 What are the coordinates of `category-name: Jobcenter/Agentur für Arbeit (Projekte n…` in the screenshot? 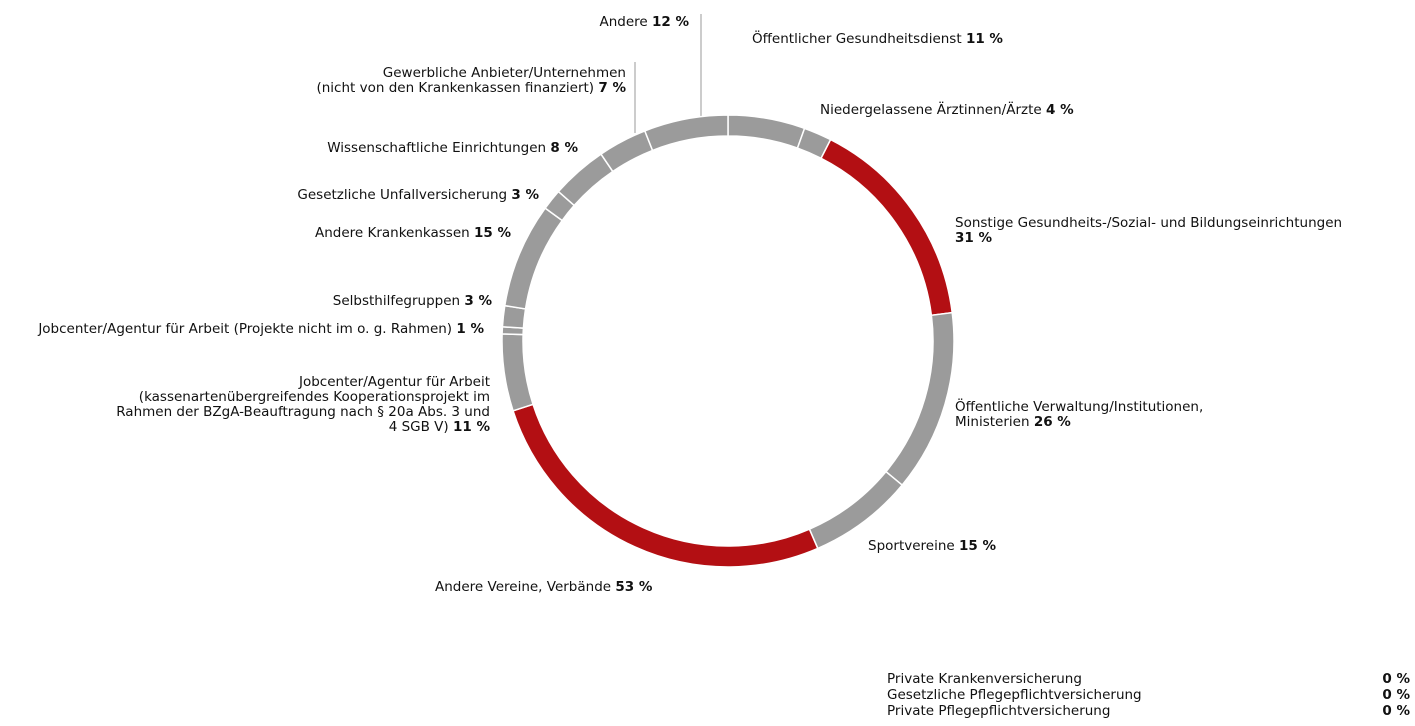 It's located at (245, 329).